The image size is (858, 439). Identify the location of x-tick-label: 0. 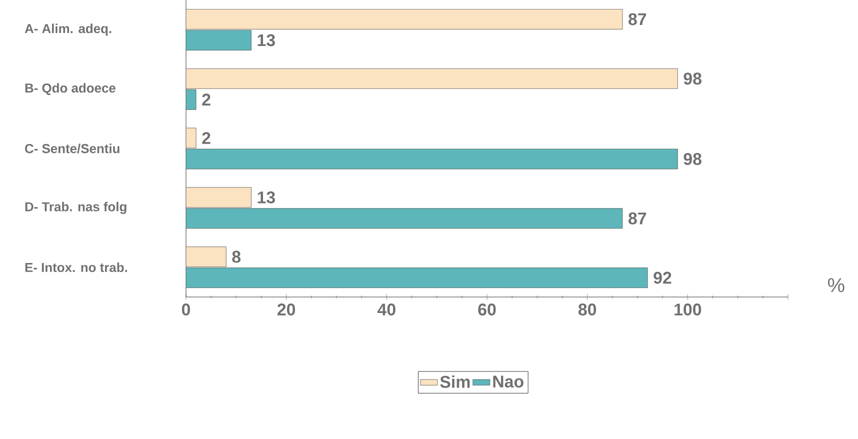
(186, 310).